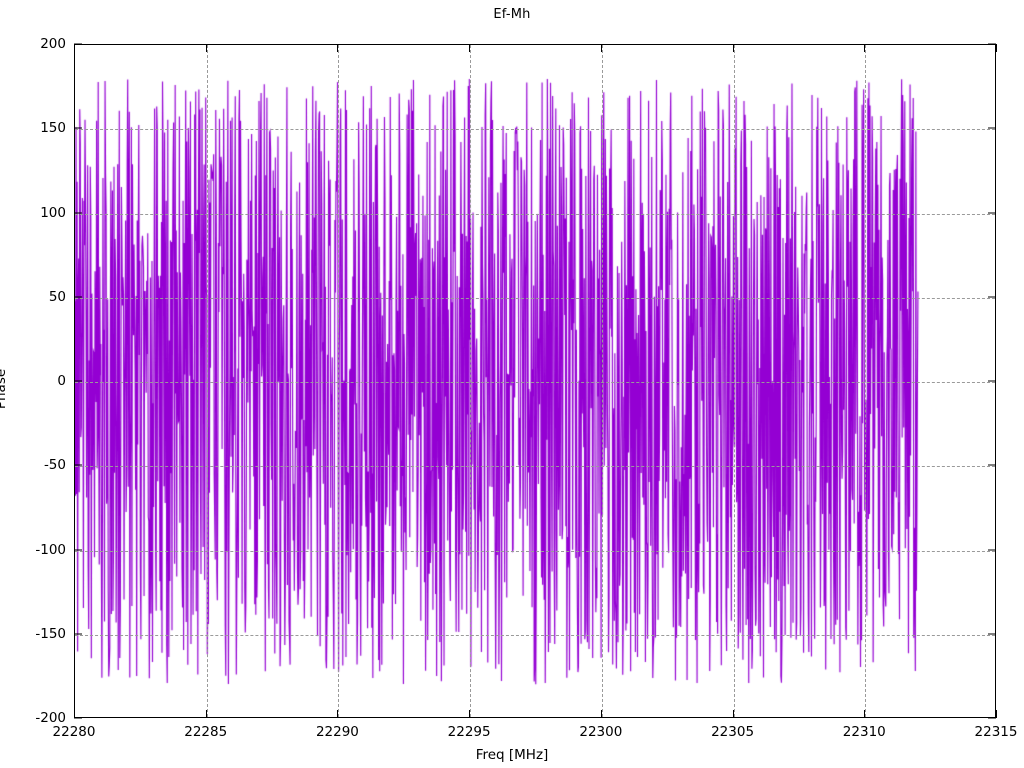 This screenshot has height=768, width=1024. Describe the element at coordinates (54, 465) in the screenshot. I see `y-tick-label: -50` at that location.